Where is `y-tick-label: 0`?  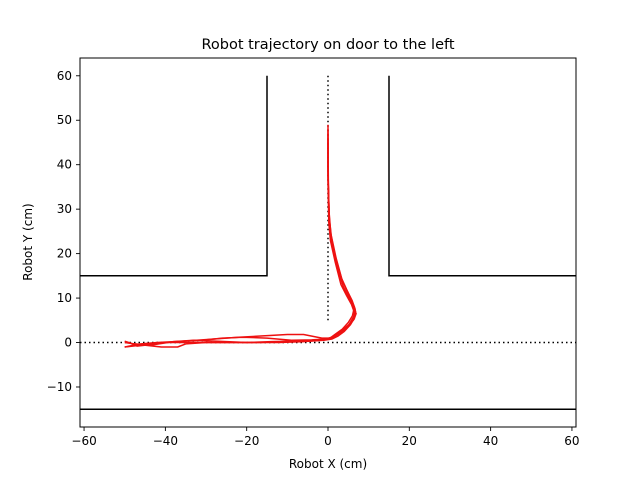
y-tick-label: 0 is located at coordinates (68, 343).